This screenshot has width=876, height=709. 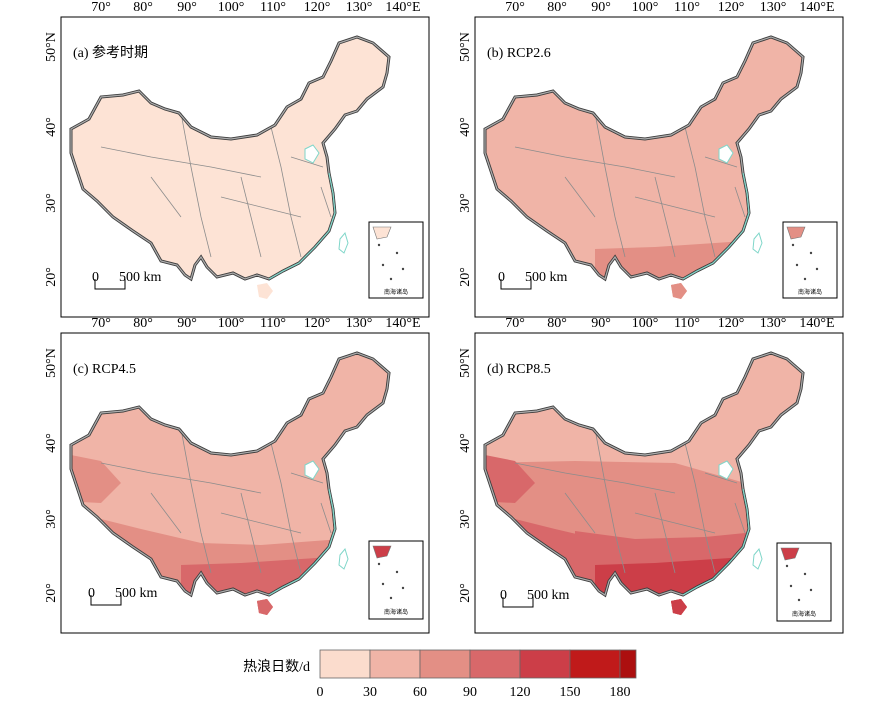 I want to click on colorbar-legend: 热浪日数/d 0 30 60 90 120 150 180, so click(x=440, y=674).